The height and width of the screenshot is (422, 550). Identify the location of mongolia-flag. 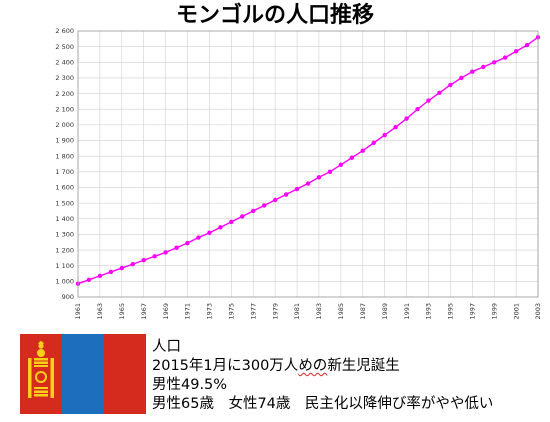
(83, 374).